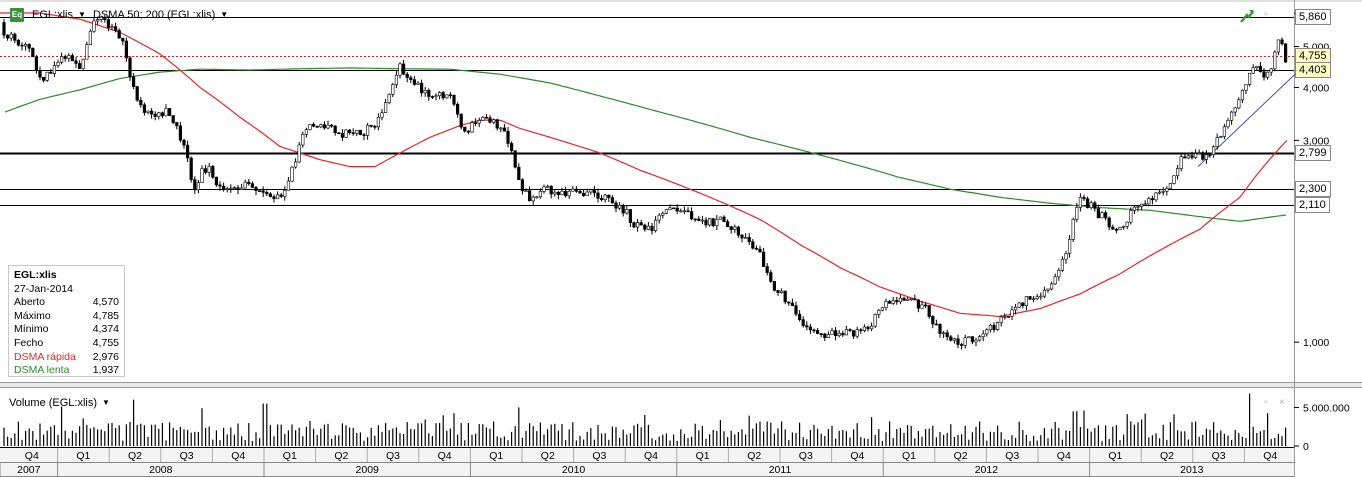 The width and height of the screenshot is (1362, 477). I want to click on trend-up-icon, so click(1247, 16).